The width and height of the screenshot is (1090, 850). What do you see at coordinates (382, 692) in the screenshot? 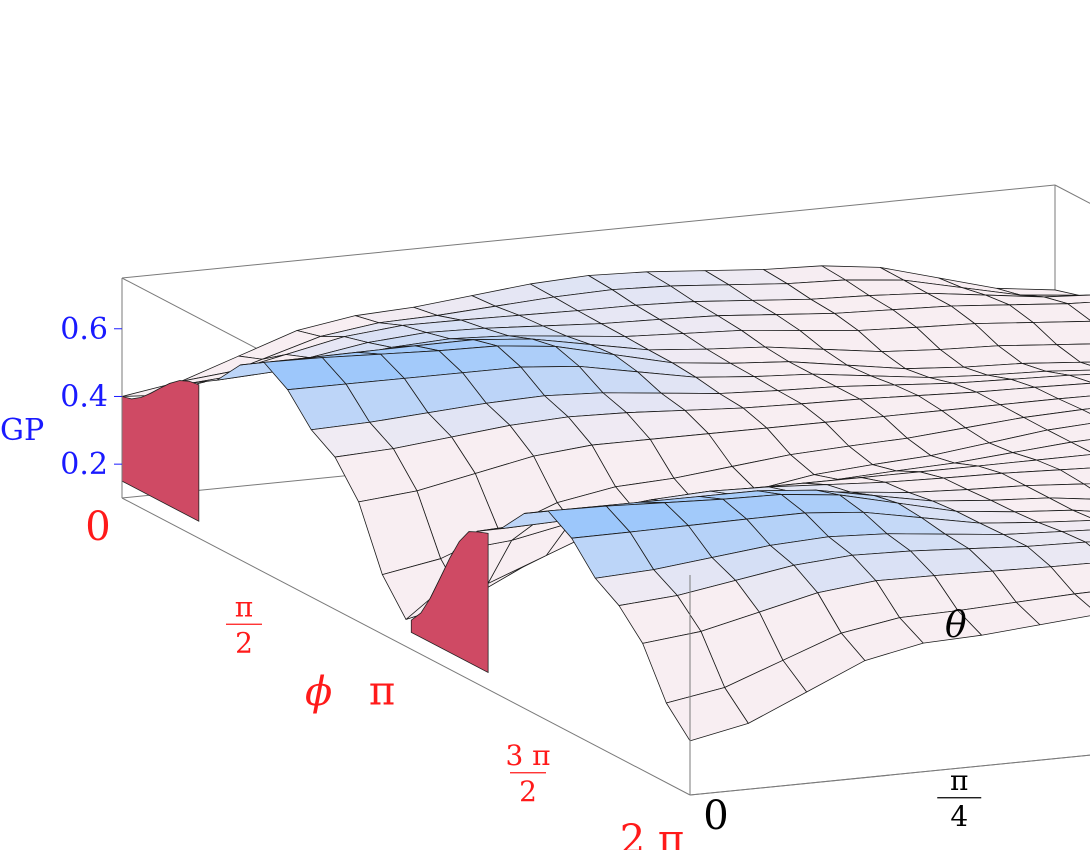
I see `phi-tick-label: π` at bounding box center [382, 692].